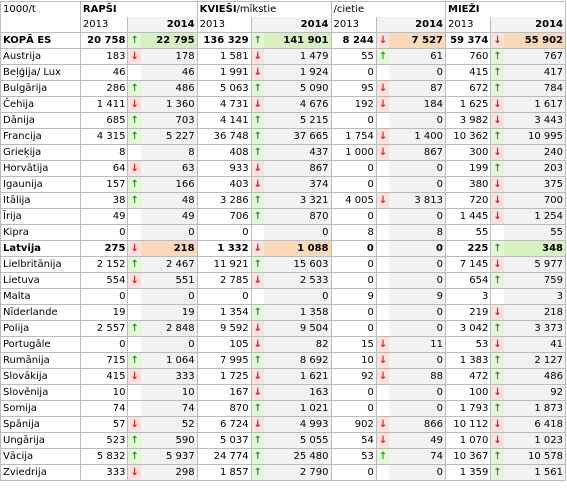  I want to click on value-2014: 866, so click(418, 424).